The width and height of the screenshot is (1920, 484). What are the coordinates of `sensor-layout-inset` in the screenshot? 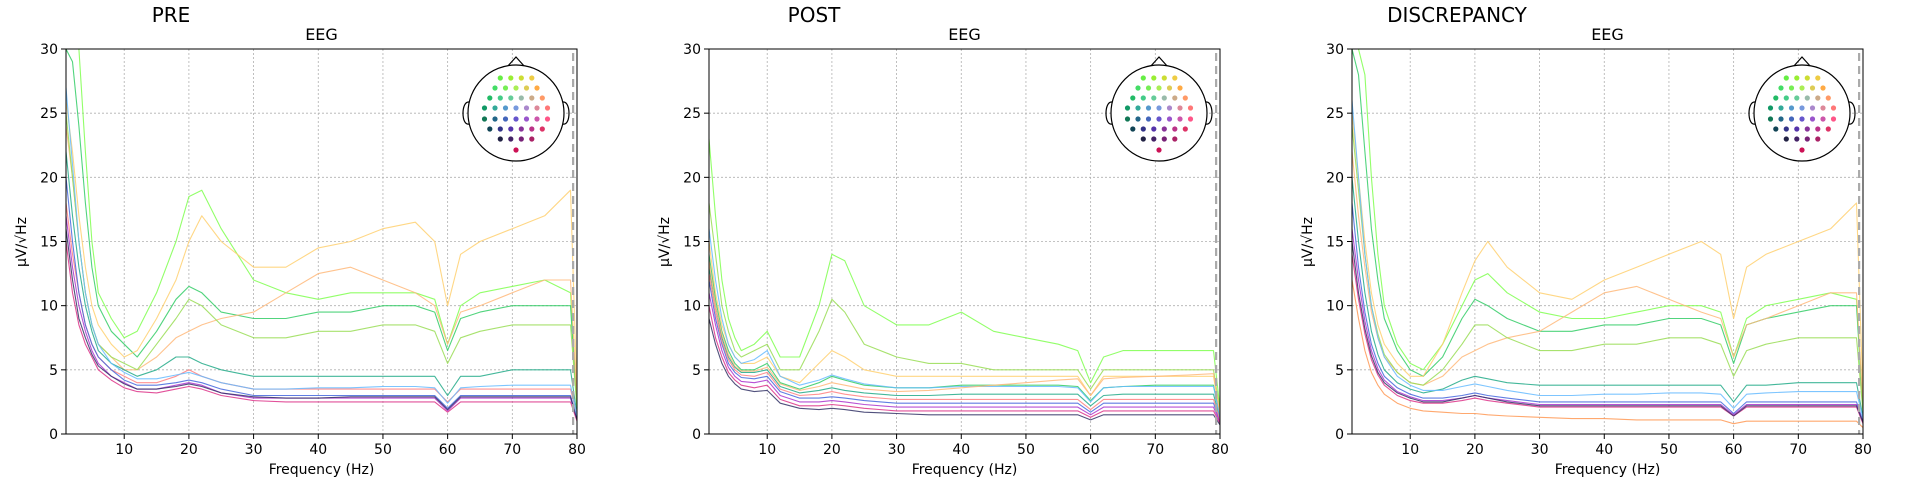 It's located at (1159, 109).